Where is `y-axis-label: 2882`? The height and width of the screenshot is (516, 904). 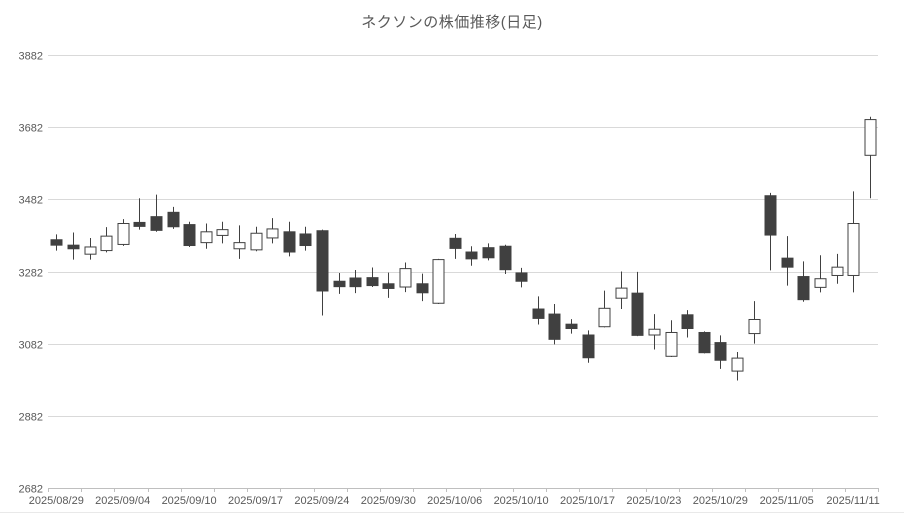
y-axis-label: 2882 is located at coordinates (31, 418).